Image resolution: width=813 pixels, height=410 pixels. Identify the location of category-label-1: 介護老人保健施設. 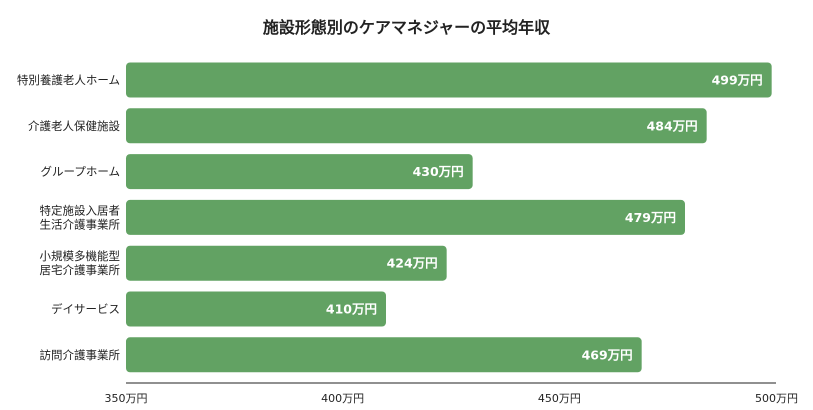
(74, 126).